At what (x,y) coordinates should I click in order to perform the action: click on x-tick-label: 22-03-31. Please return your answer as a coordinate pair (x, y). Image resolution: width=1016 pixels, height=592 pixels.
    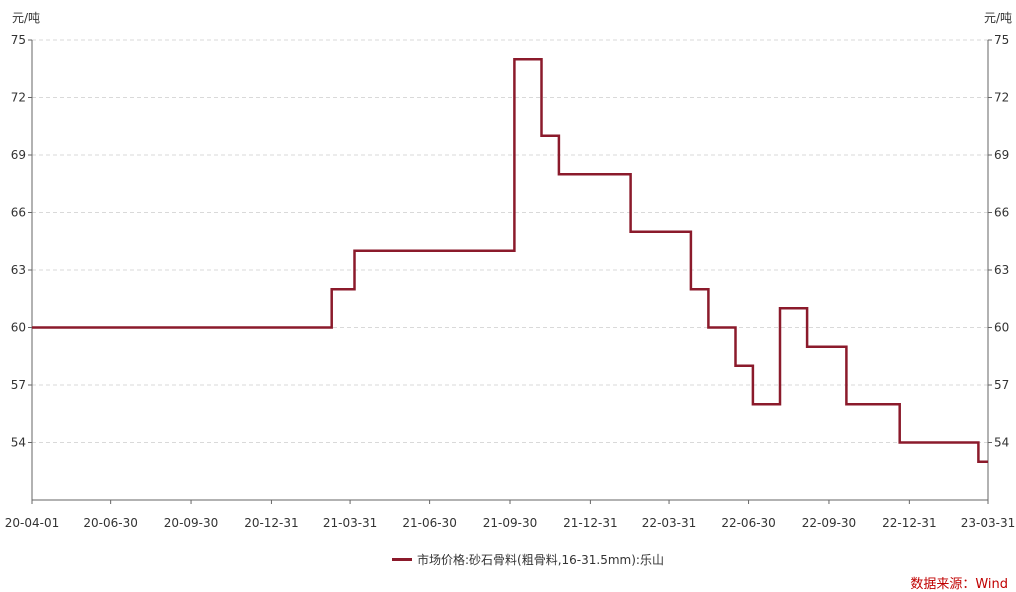
    Looking at the image, I should click on (669, 523).